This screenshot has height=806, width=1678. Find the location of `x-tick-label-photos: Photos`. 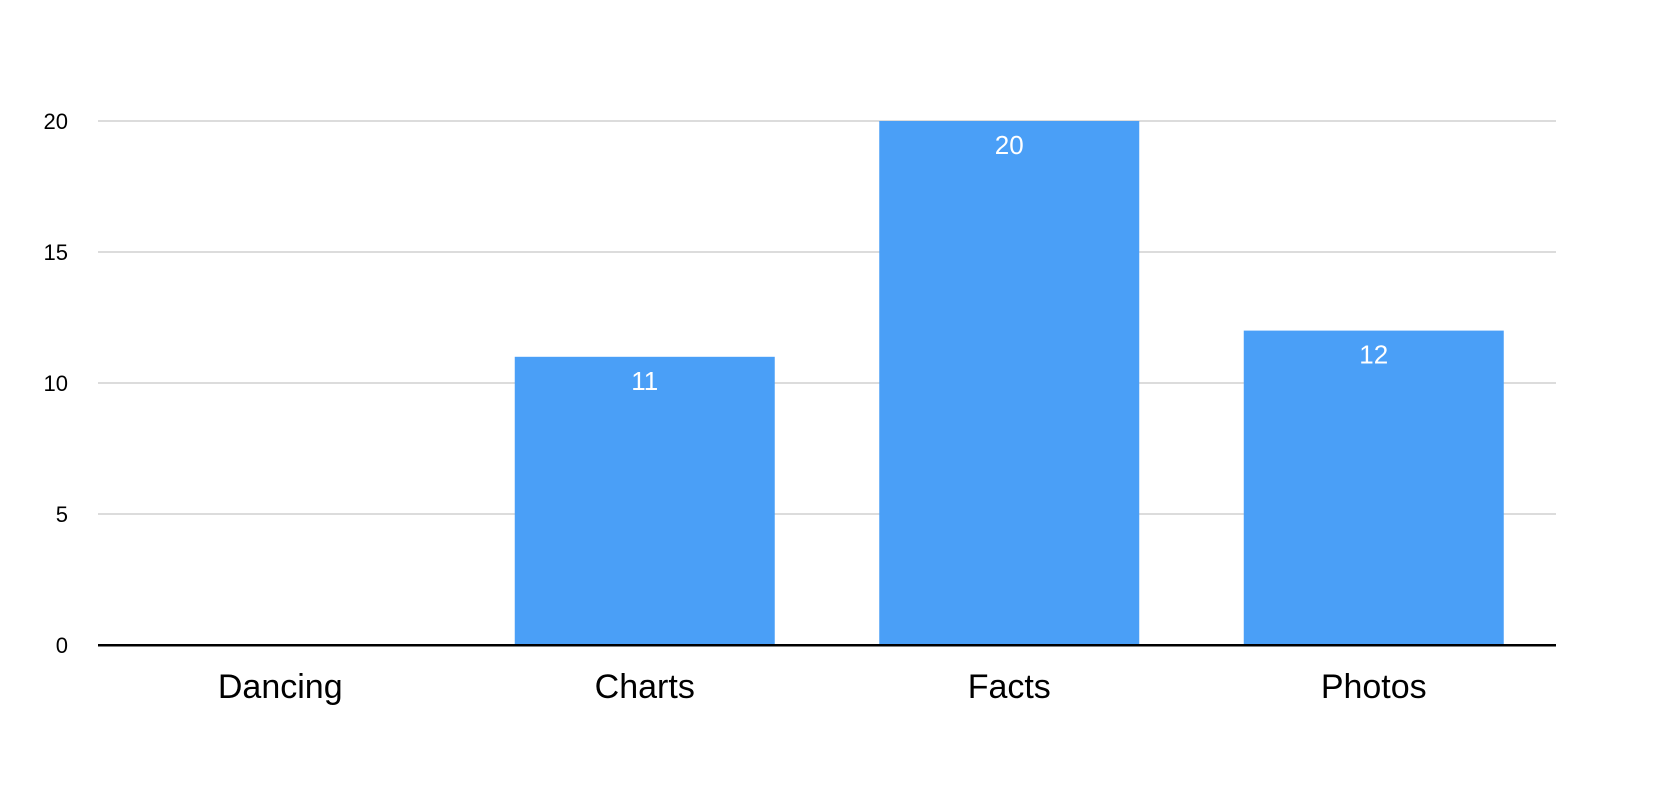

x-tick-label-photos: Photos is located at coordinates (1374, 687).